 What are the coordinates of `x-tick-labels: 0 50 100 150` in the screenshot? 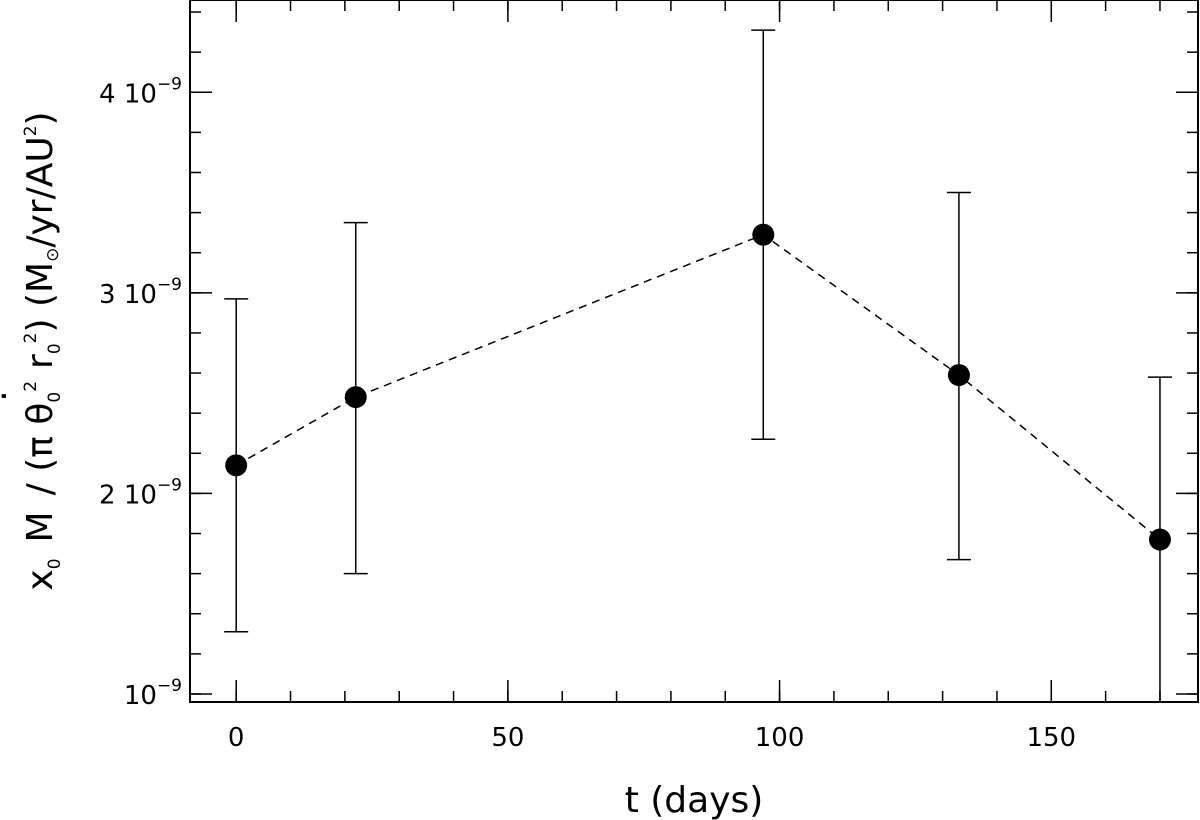 It's located at (652, 738).